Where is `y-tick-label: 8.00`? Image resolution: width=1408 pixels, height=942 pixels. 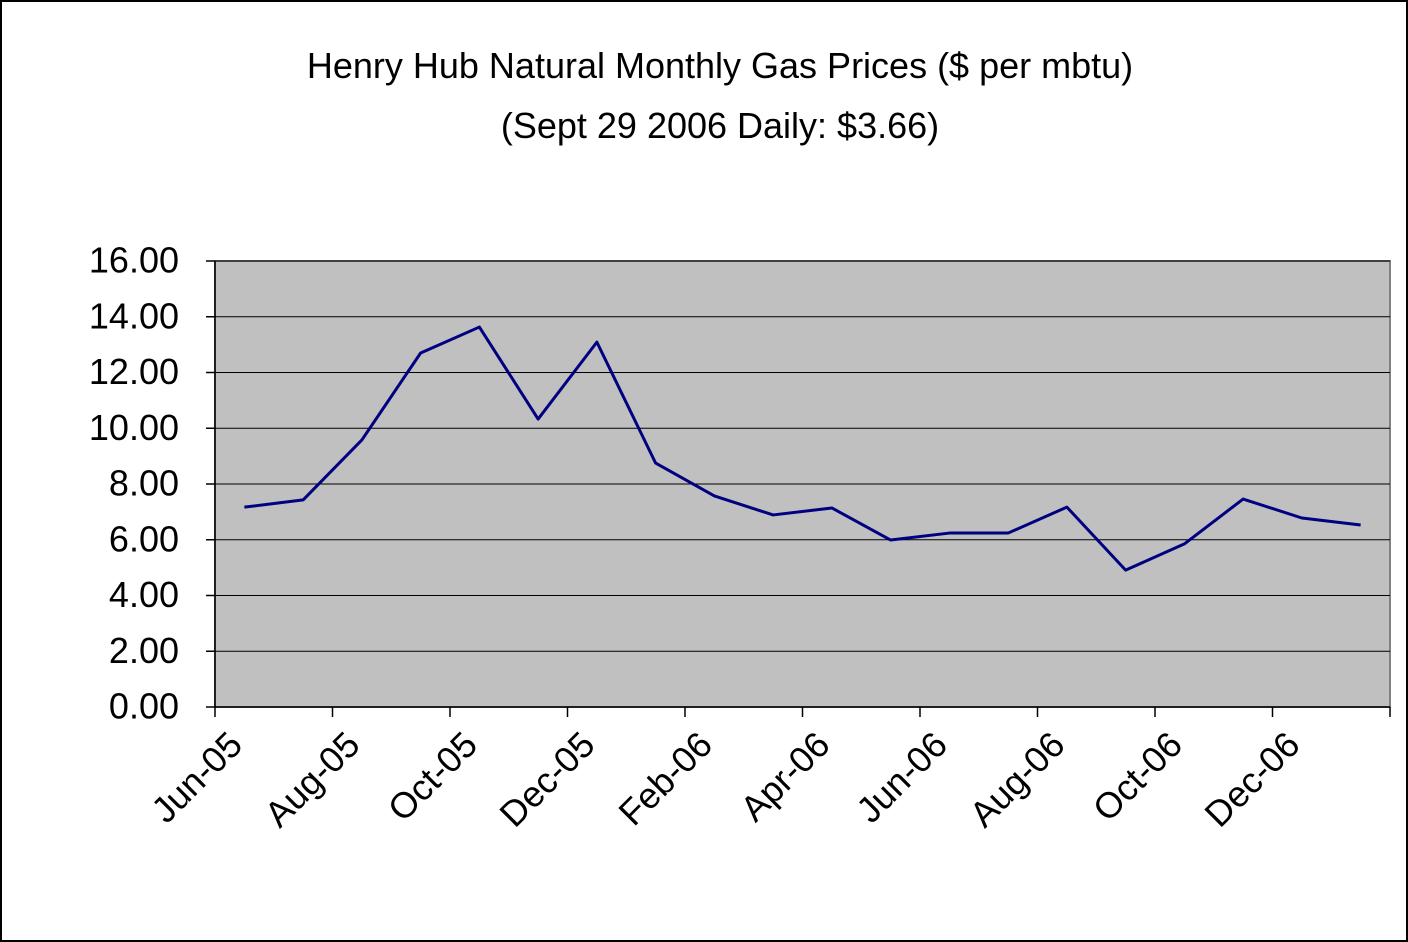
y-tick-label: 8.00 is located at coordinates (144, 483).